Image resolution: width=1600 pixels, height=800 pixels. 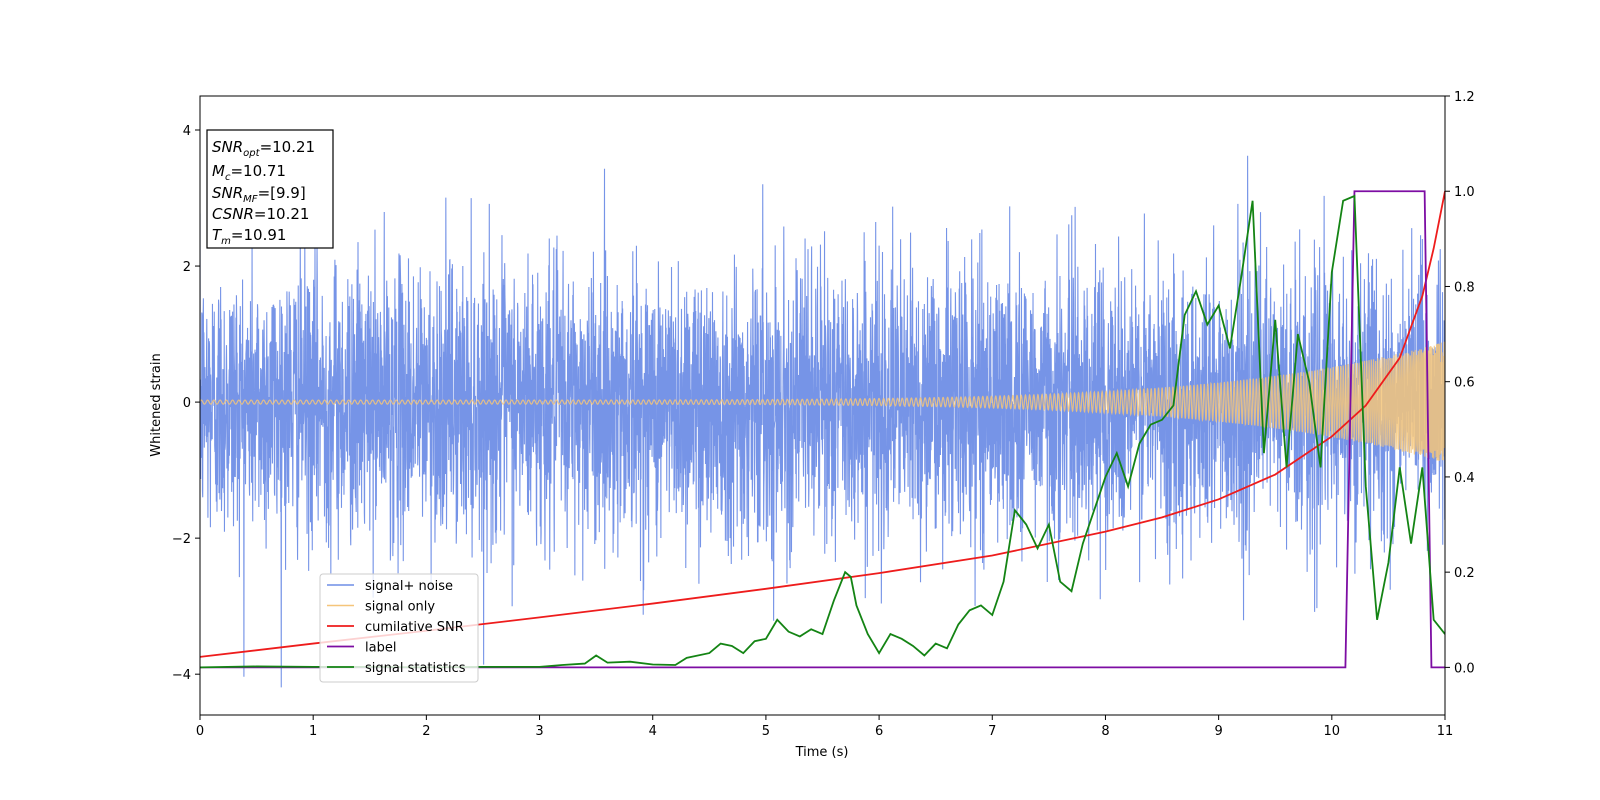 I want to click on y-tick-label: −4, so click(x=181, y=675).